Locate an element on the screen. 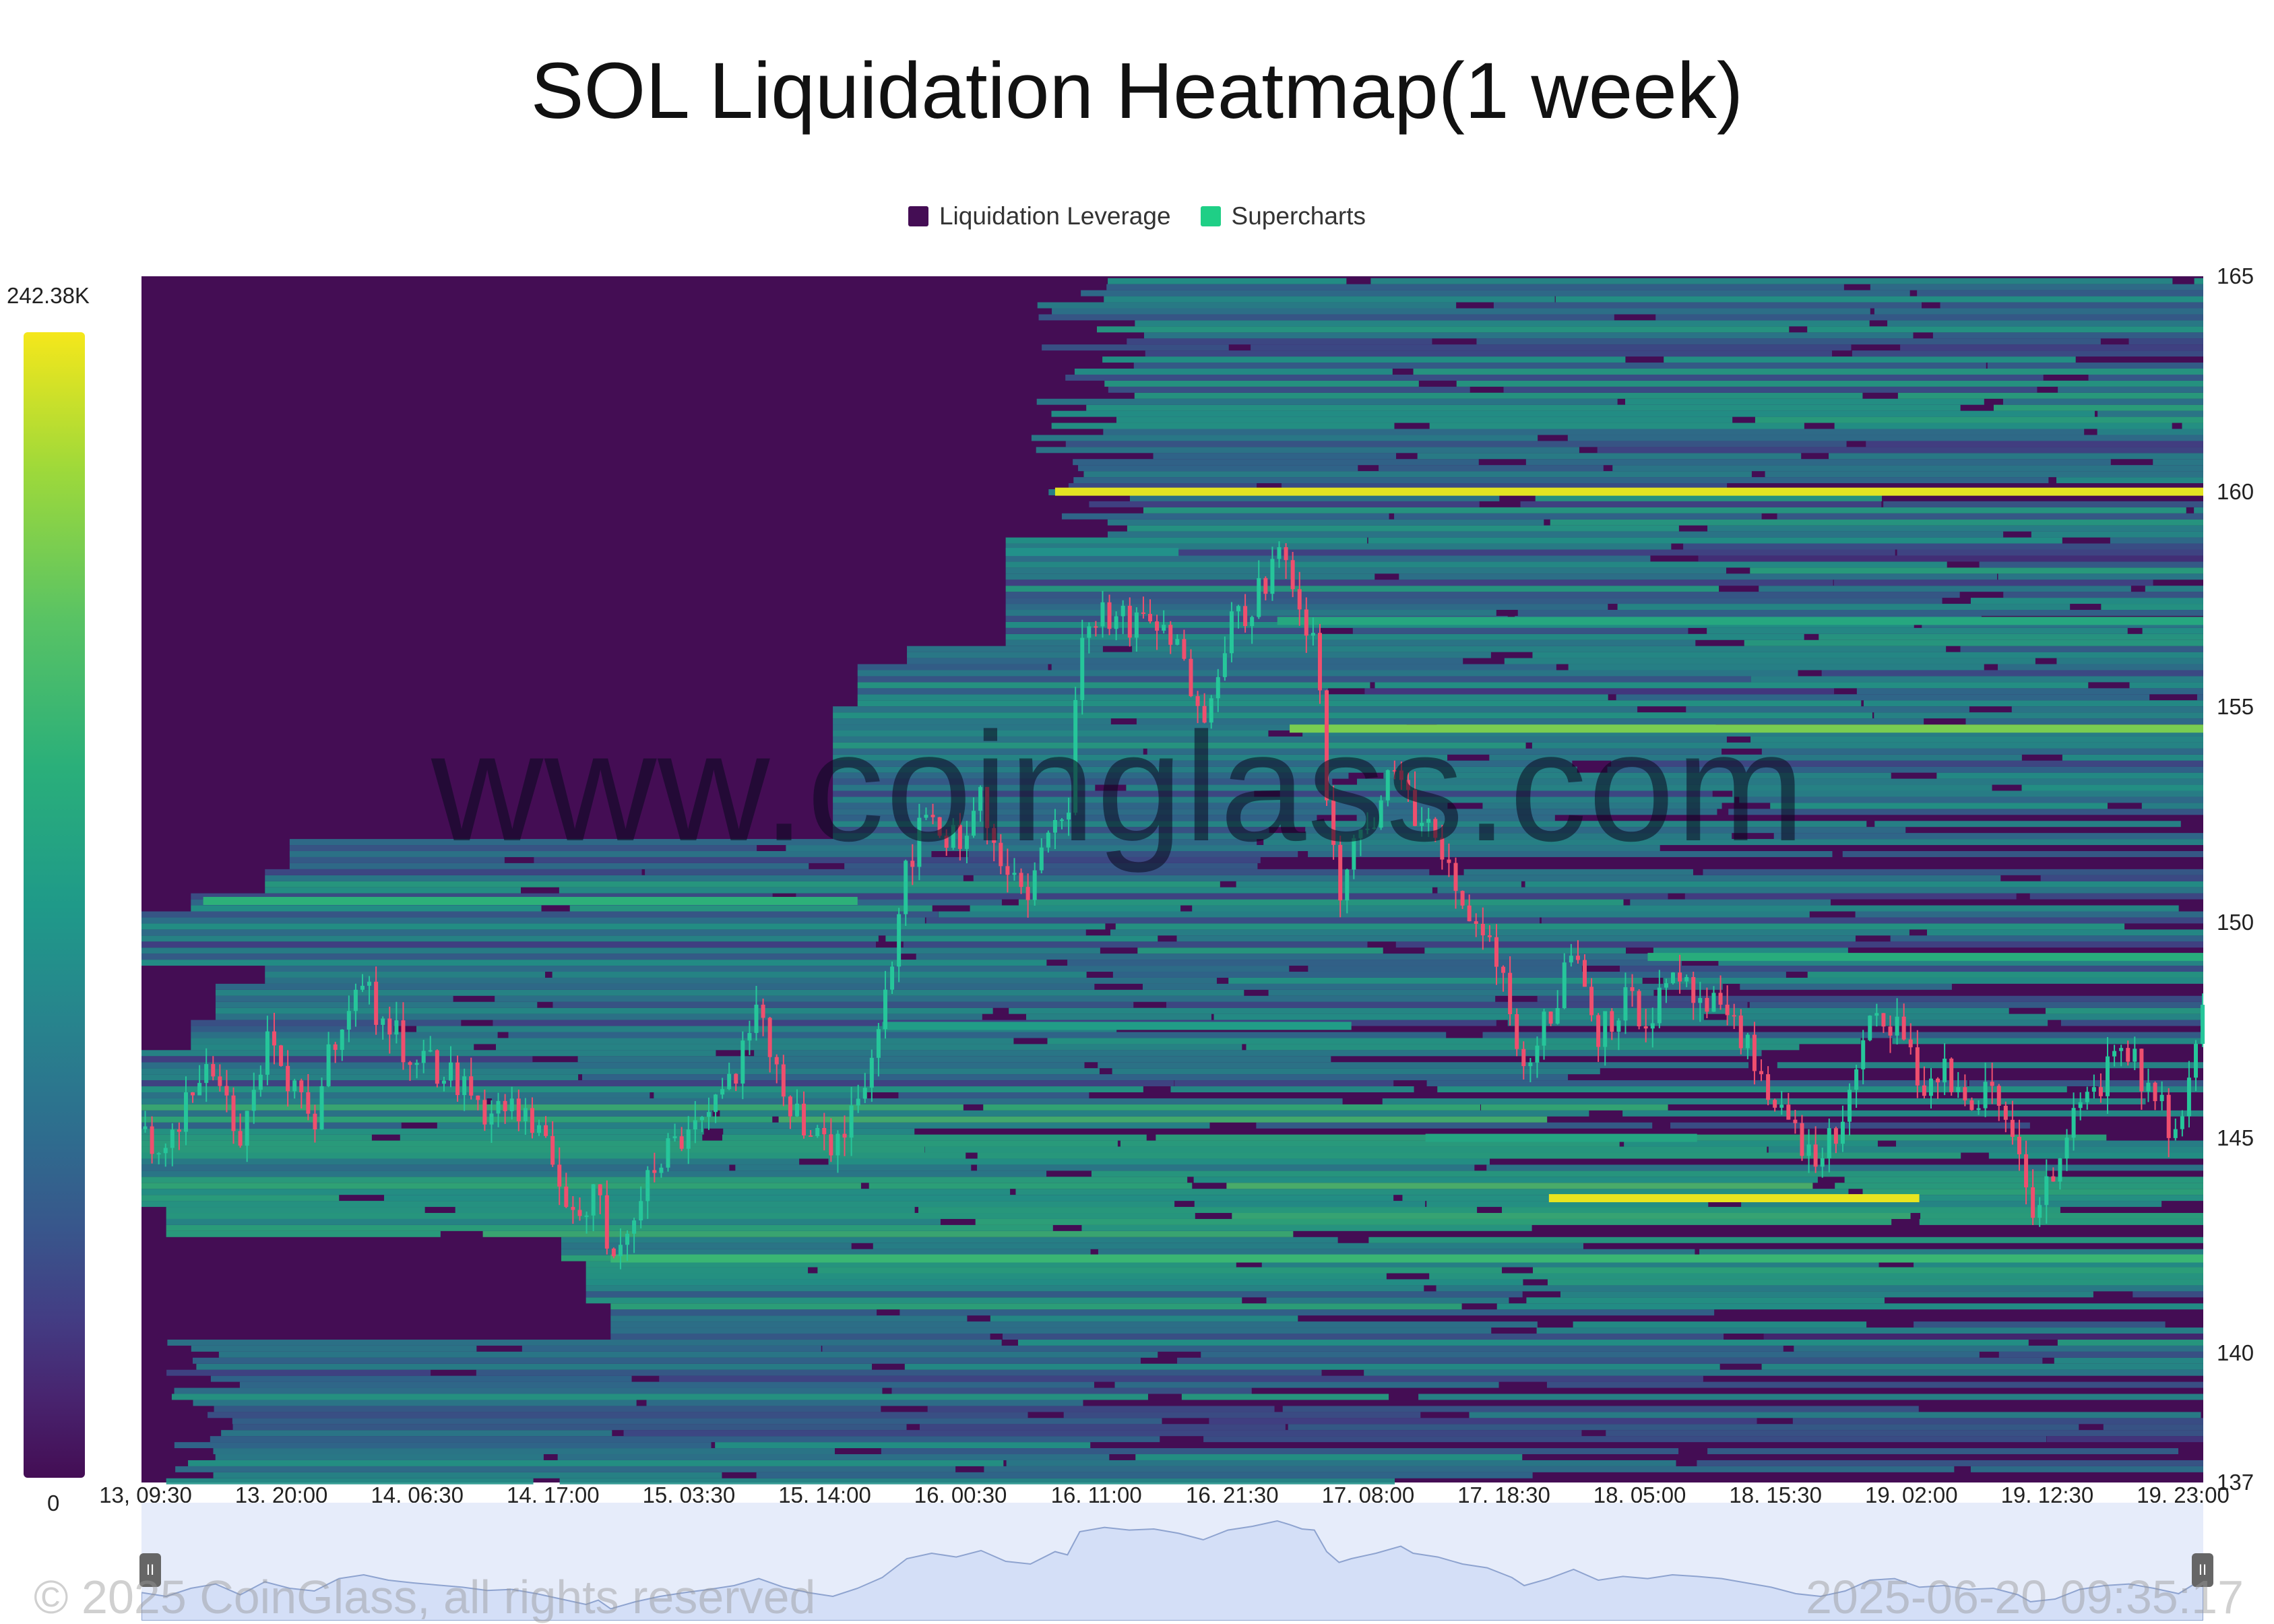  legend-item-supercharts: Supercharts is located at coordinates (1283, 216).